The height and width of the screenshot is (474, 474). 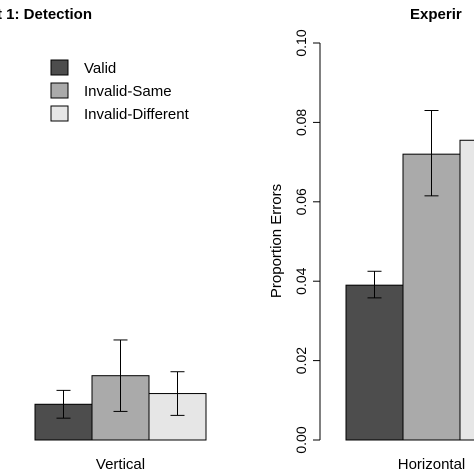 What do you see at coordinates (301, 360) in the screenshot?
I see `y-tick-label: 0.02` at bounding box center [301, 360].